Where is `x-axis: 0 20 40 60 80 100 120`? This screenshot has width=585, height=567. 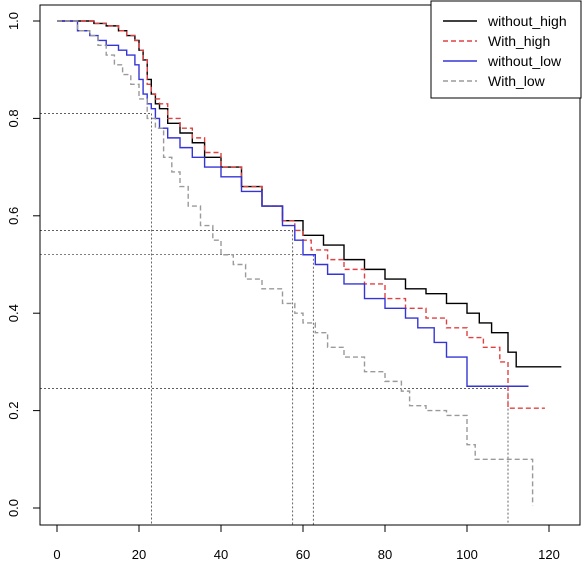 x-axis: 0 20 40 60 80 100 120 is located at coordinates (306, 543).